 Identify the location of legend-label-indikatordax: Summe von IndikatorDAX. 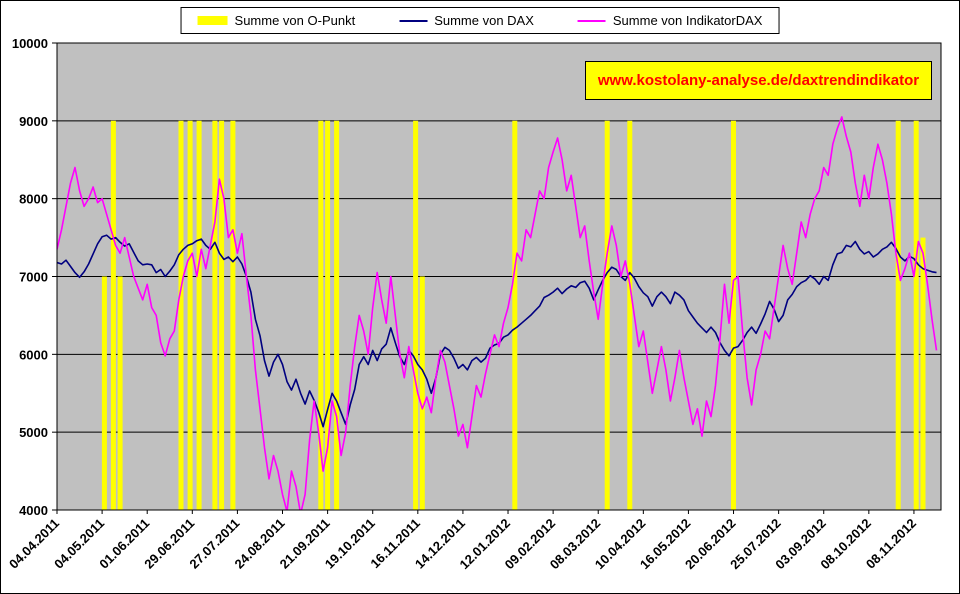
(687, 20).